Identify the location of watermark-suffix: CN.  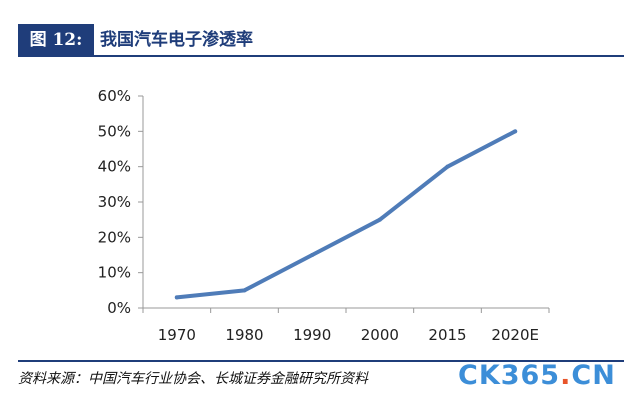
(593, 375).